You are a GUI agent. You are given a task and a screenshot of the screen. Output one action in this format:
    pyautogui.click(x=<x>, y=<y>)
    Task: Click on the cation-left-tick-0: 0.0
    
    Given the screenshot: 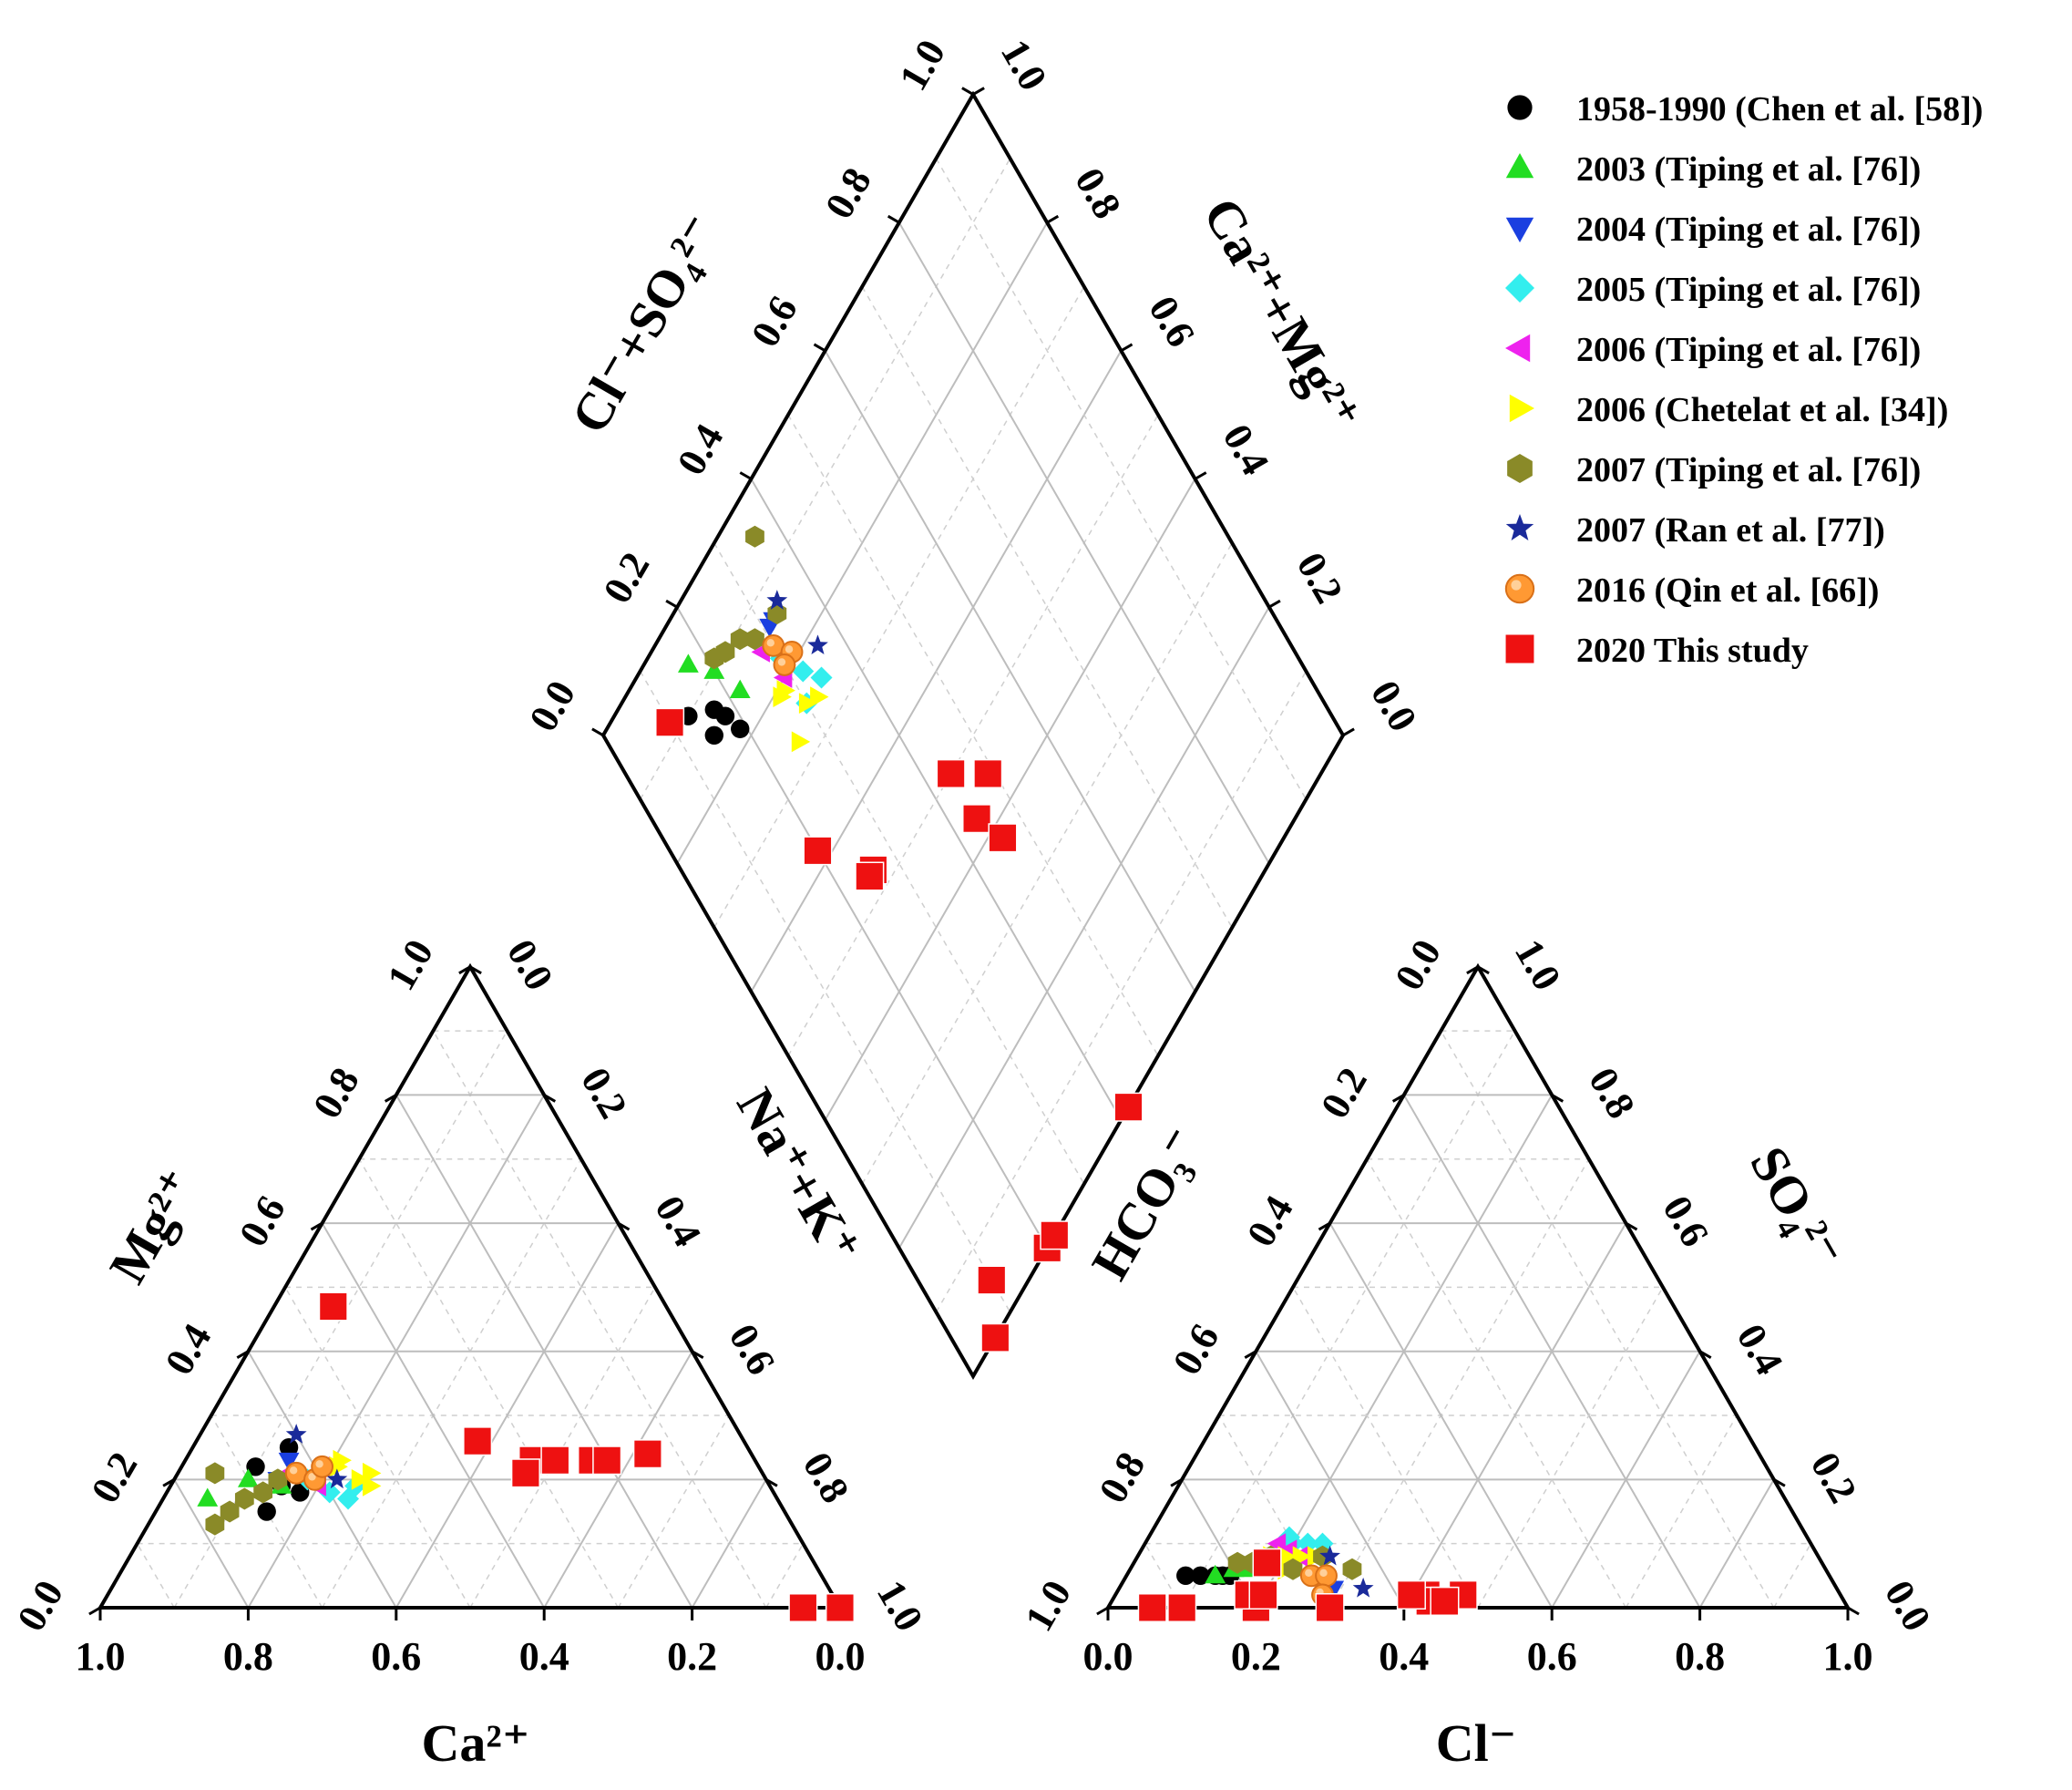 What is the action you would take?
    pyautogui.click(x=40, y=1606)
    